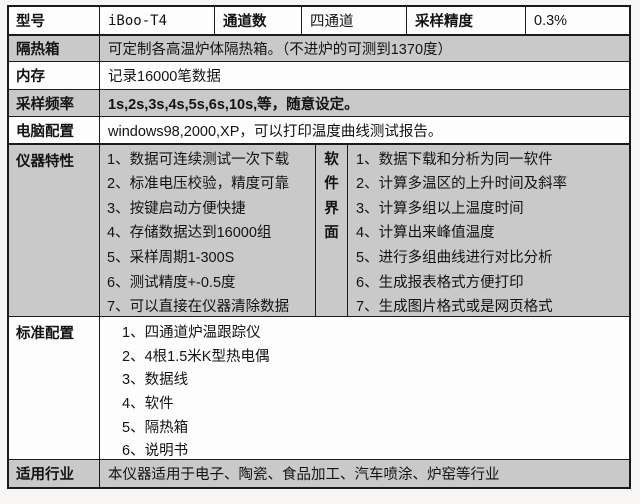 Image resolution: width=640 pixels, height=504 pixels. Describe the element at coordinates (198, 184) in the screenshot. I see `feature-item: 2、标准电压校验，精度可靠` at that location.